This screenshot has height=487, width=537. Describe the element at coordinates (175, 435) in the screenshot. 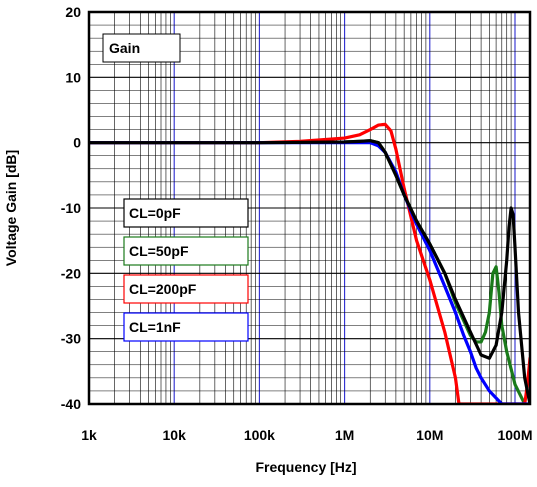

I see `x-tick-label: 10k` at that location.